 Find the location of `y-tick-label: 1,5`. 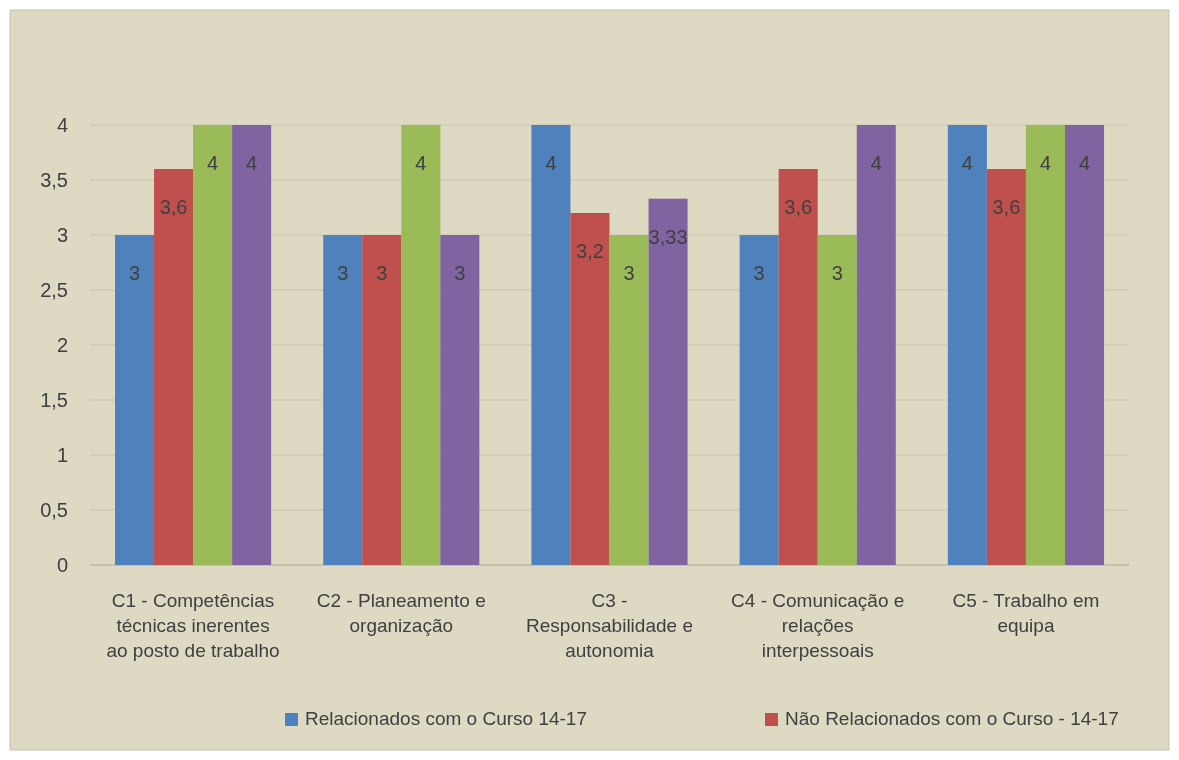

y-tick-label: 1,5 is located at coordinates (54, 400).